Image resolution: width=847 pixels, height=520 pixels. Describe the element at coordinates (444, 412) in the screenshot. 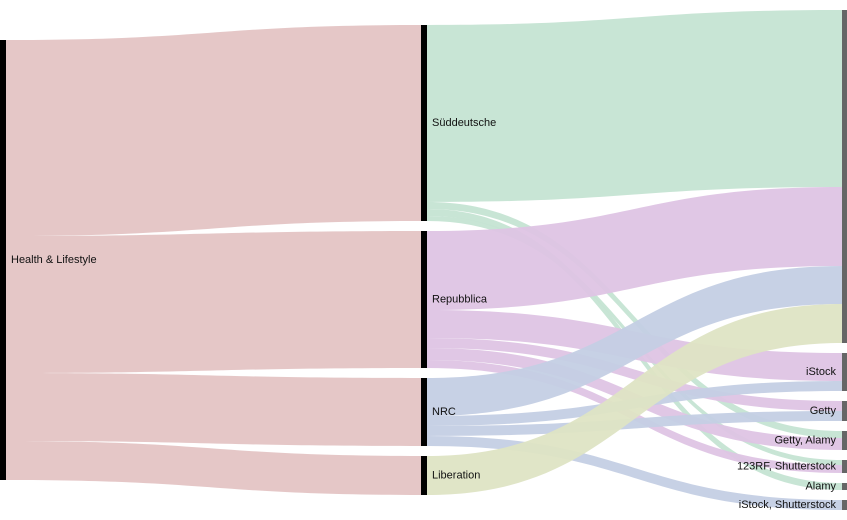

I see `sankey-label-nrc: NRC` at that location.